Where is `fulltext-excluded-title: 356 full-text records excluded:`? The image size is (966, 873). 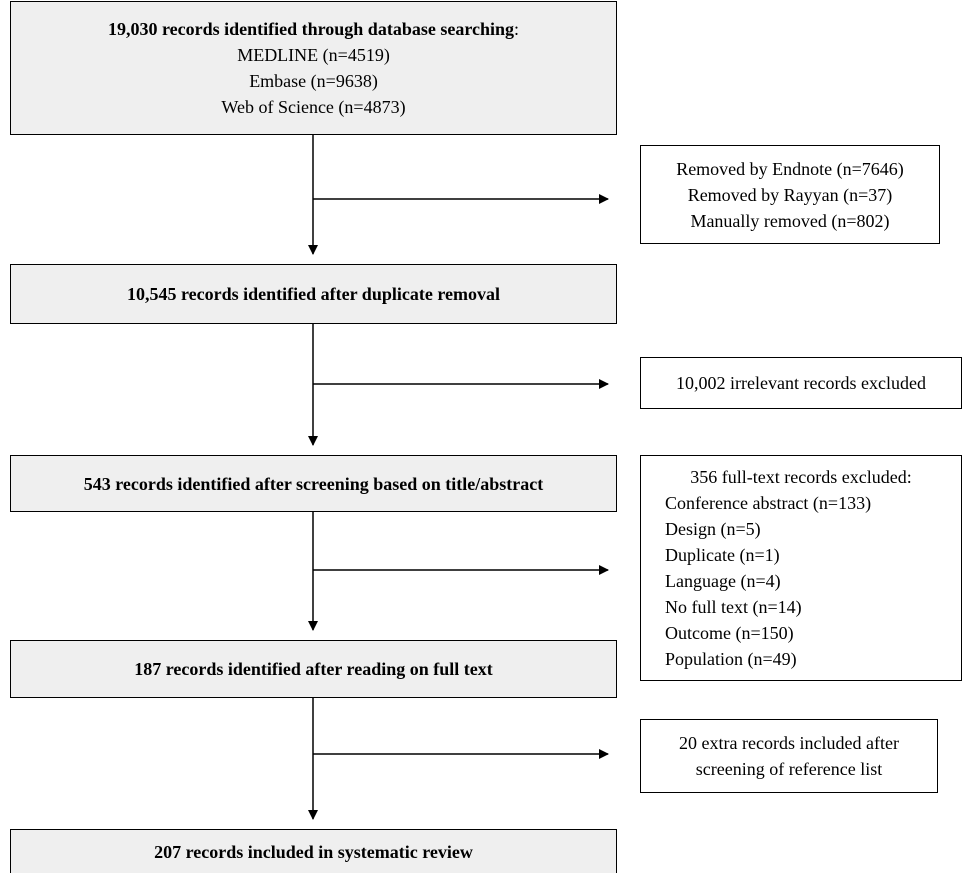 fulltext-excluded-title: 356 full-text records excluded: is located at coordinates (801, 477).